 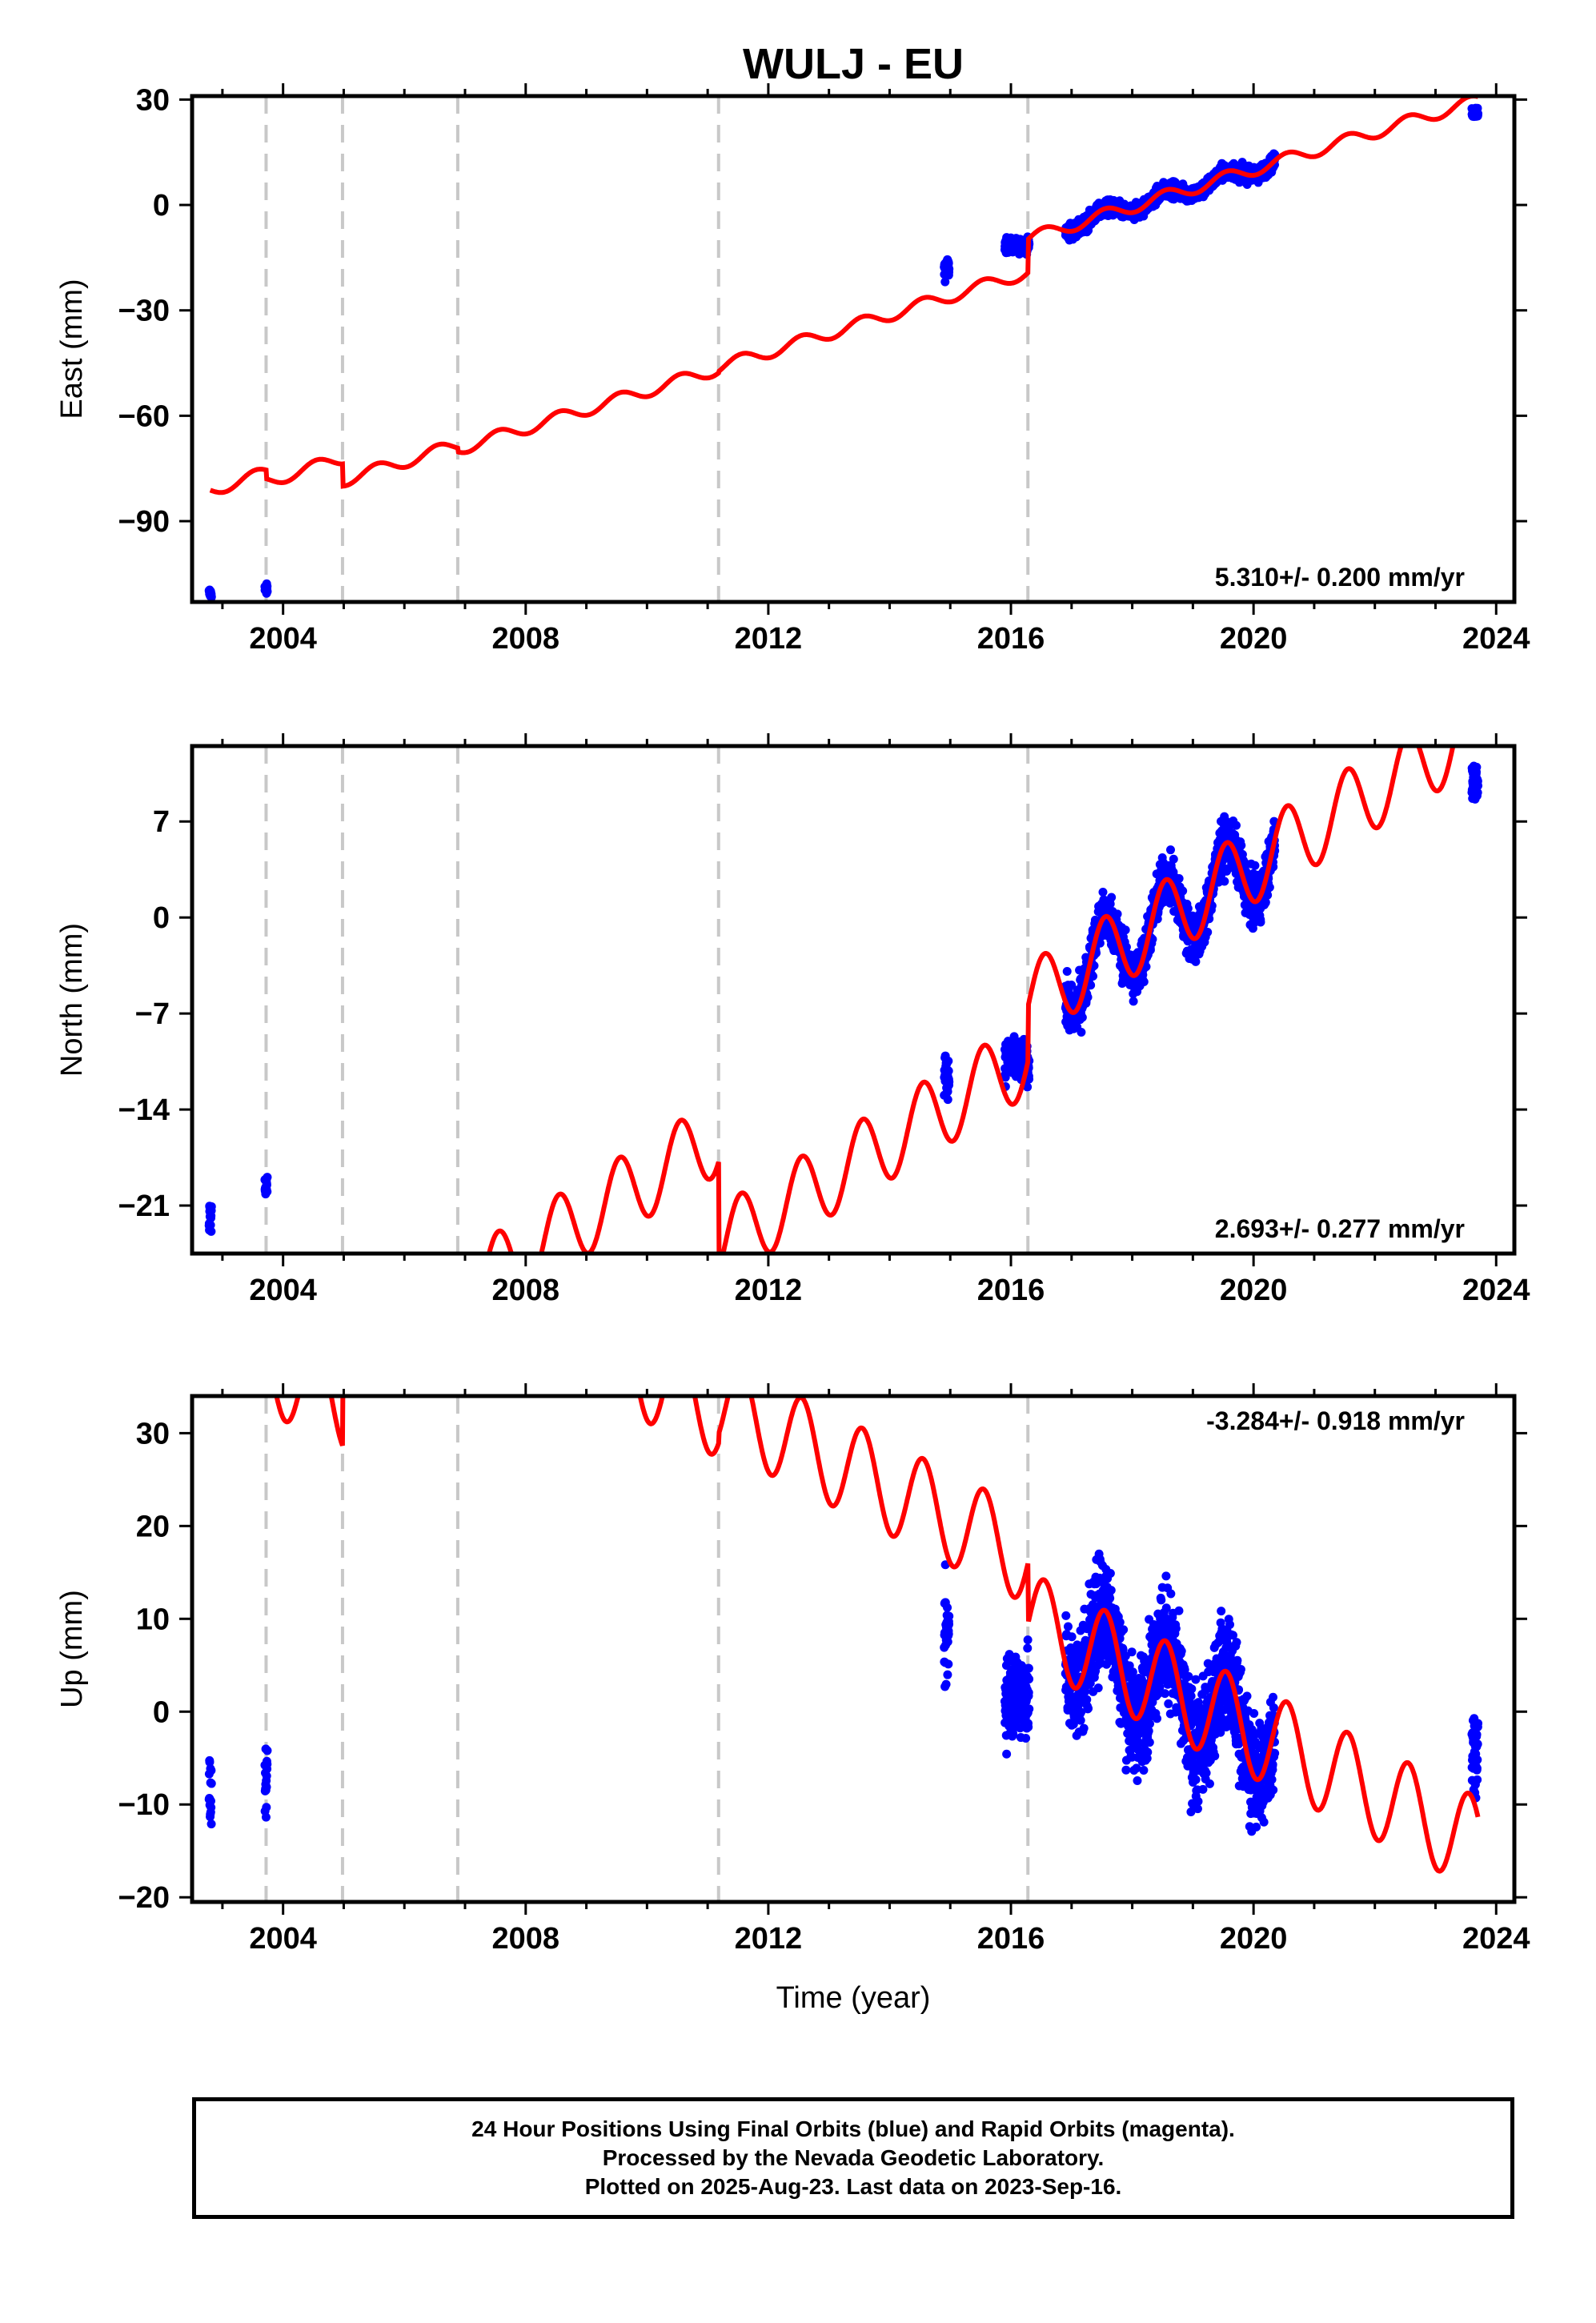 What do you see at coordinates (144, 1206) in the screenshot?
I see `y-tick-label: −21` at bounding box center [144, 1206].